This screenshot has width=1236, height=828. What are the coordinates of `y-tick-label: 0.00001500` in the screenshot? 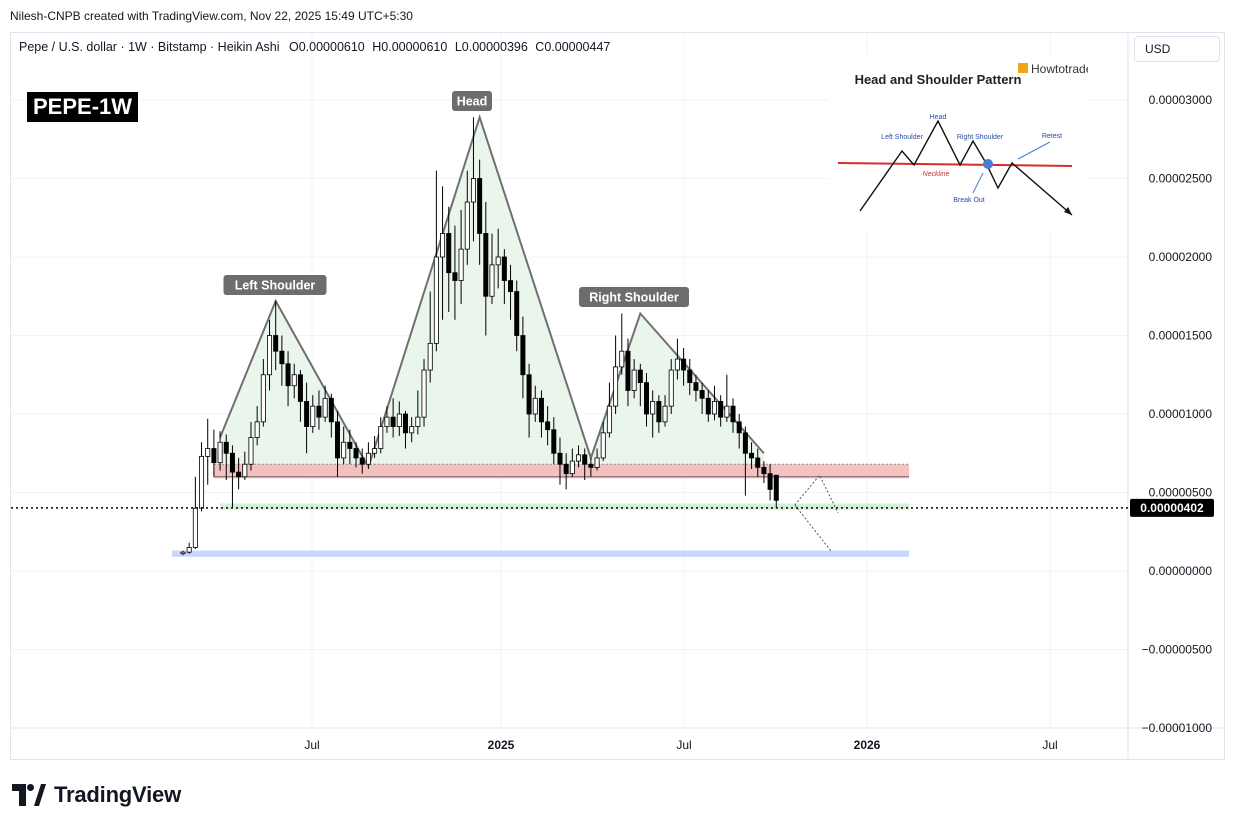 It's located at (1181, 336).